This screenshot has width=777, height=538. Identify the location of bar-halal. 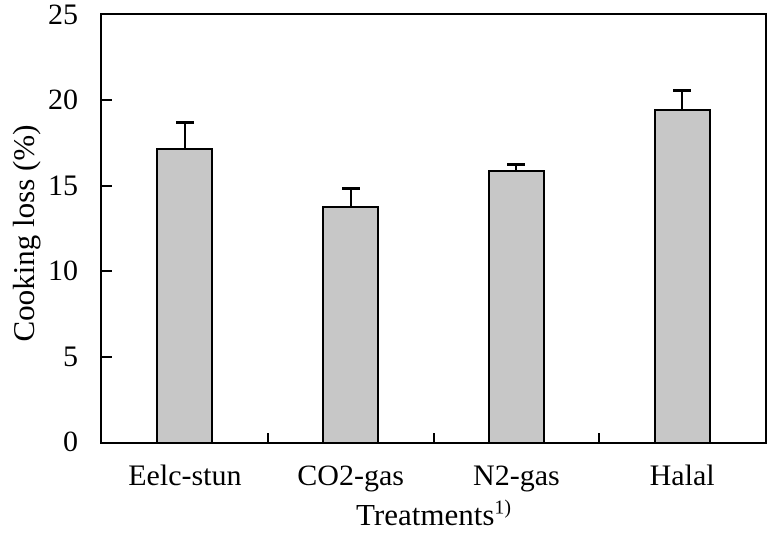
(682, 275).